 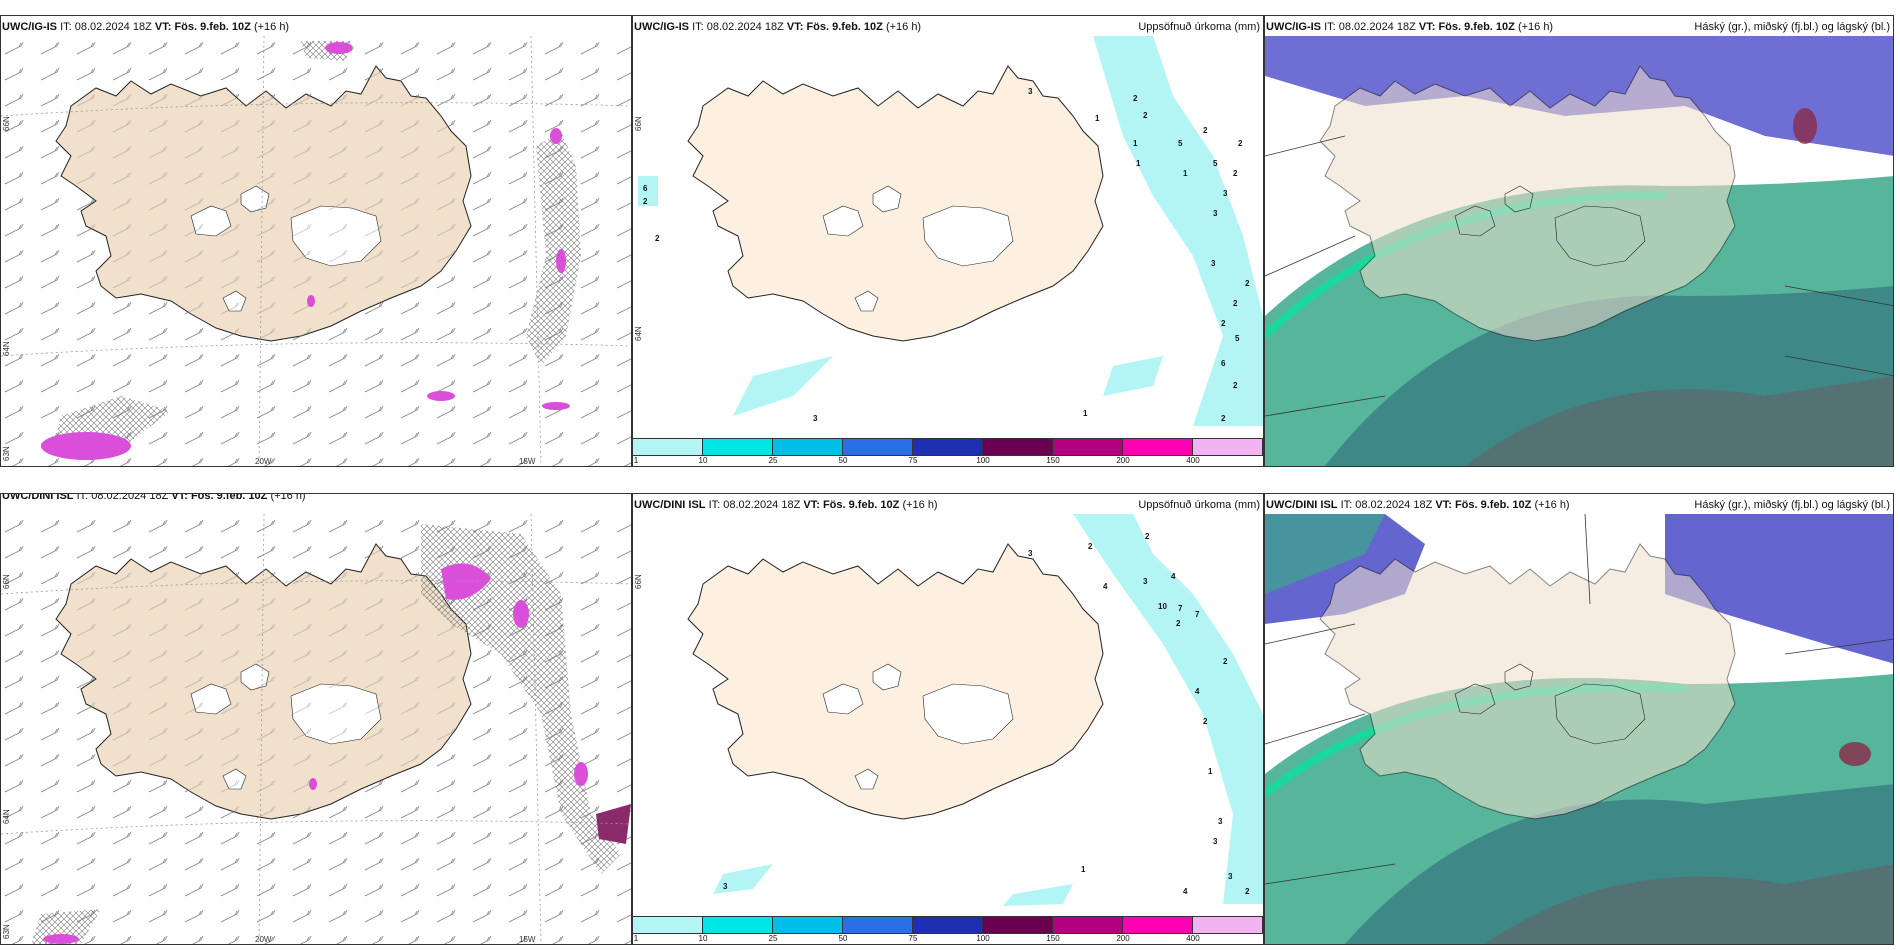 I want to click on svg-text: 6, so click(x=645, y=188).